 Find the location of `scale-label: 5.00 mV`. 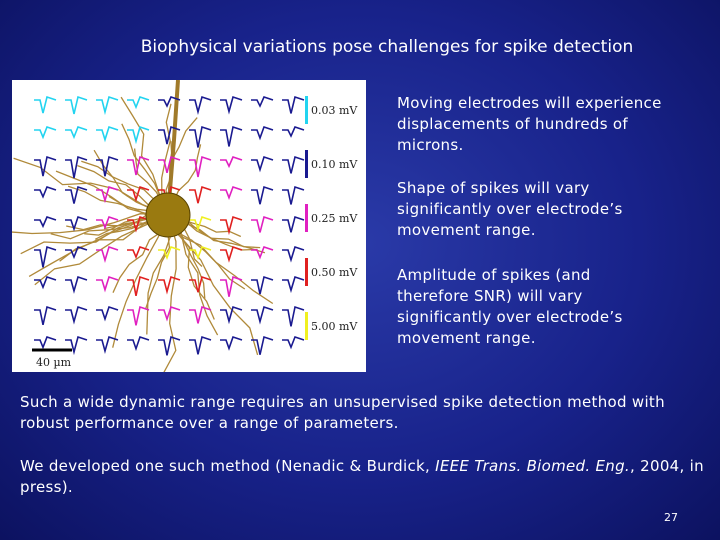

scale-label: 5.00 mV is located at coordinates (334, 326).